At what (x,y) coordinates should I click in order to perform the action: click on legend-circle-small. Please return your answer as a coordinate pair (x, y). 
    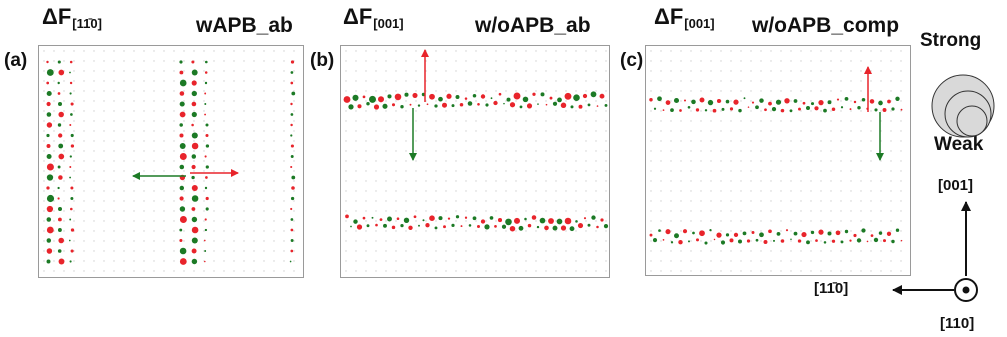
    Looking at the image, I should click on (972, 121).